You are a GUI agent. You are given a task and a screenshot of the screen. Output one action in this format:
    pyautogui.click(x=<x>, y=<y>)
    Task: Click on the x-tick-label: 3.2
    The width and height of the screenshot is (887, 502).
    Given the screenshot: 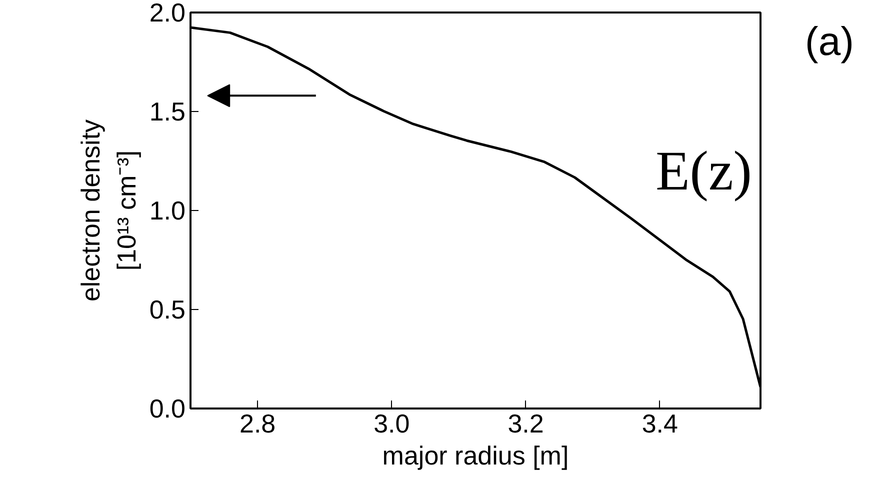 What is the action you would take?
    pyautogui.click(x=526, y=423)
    